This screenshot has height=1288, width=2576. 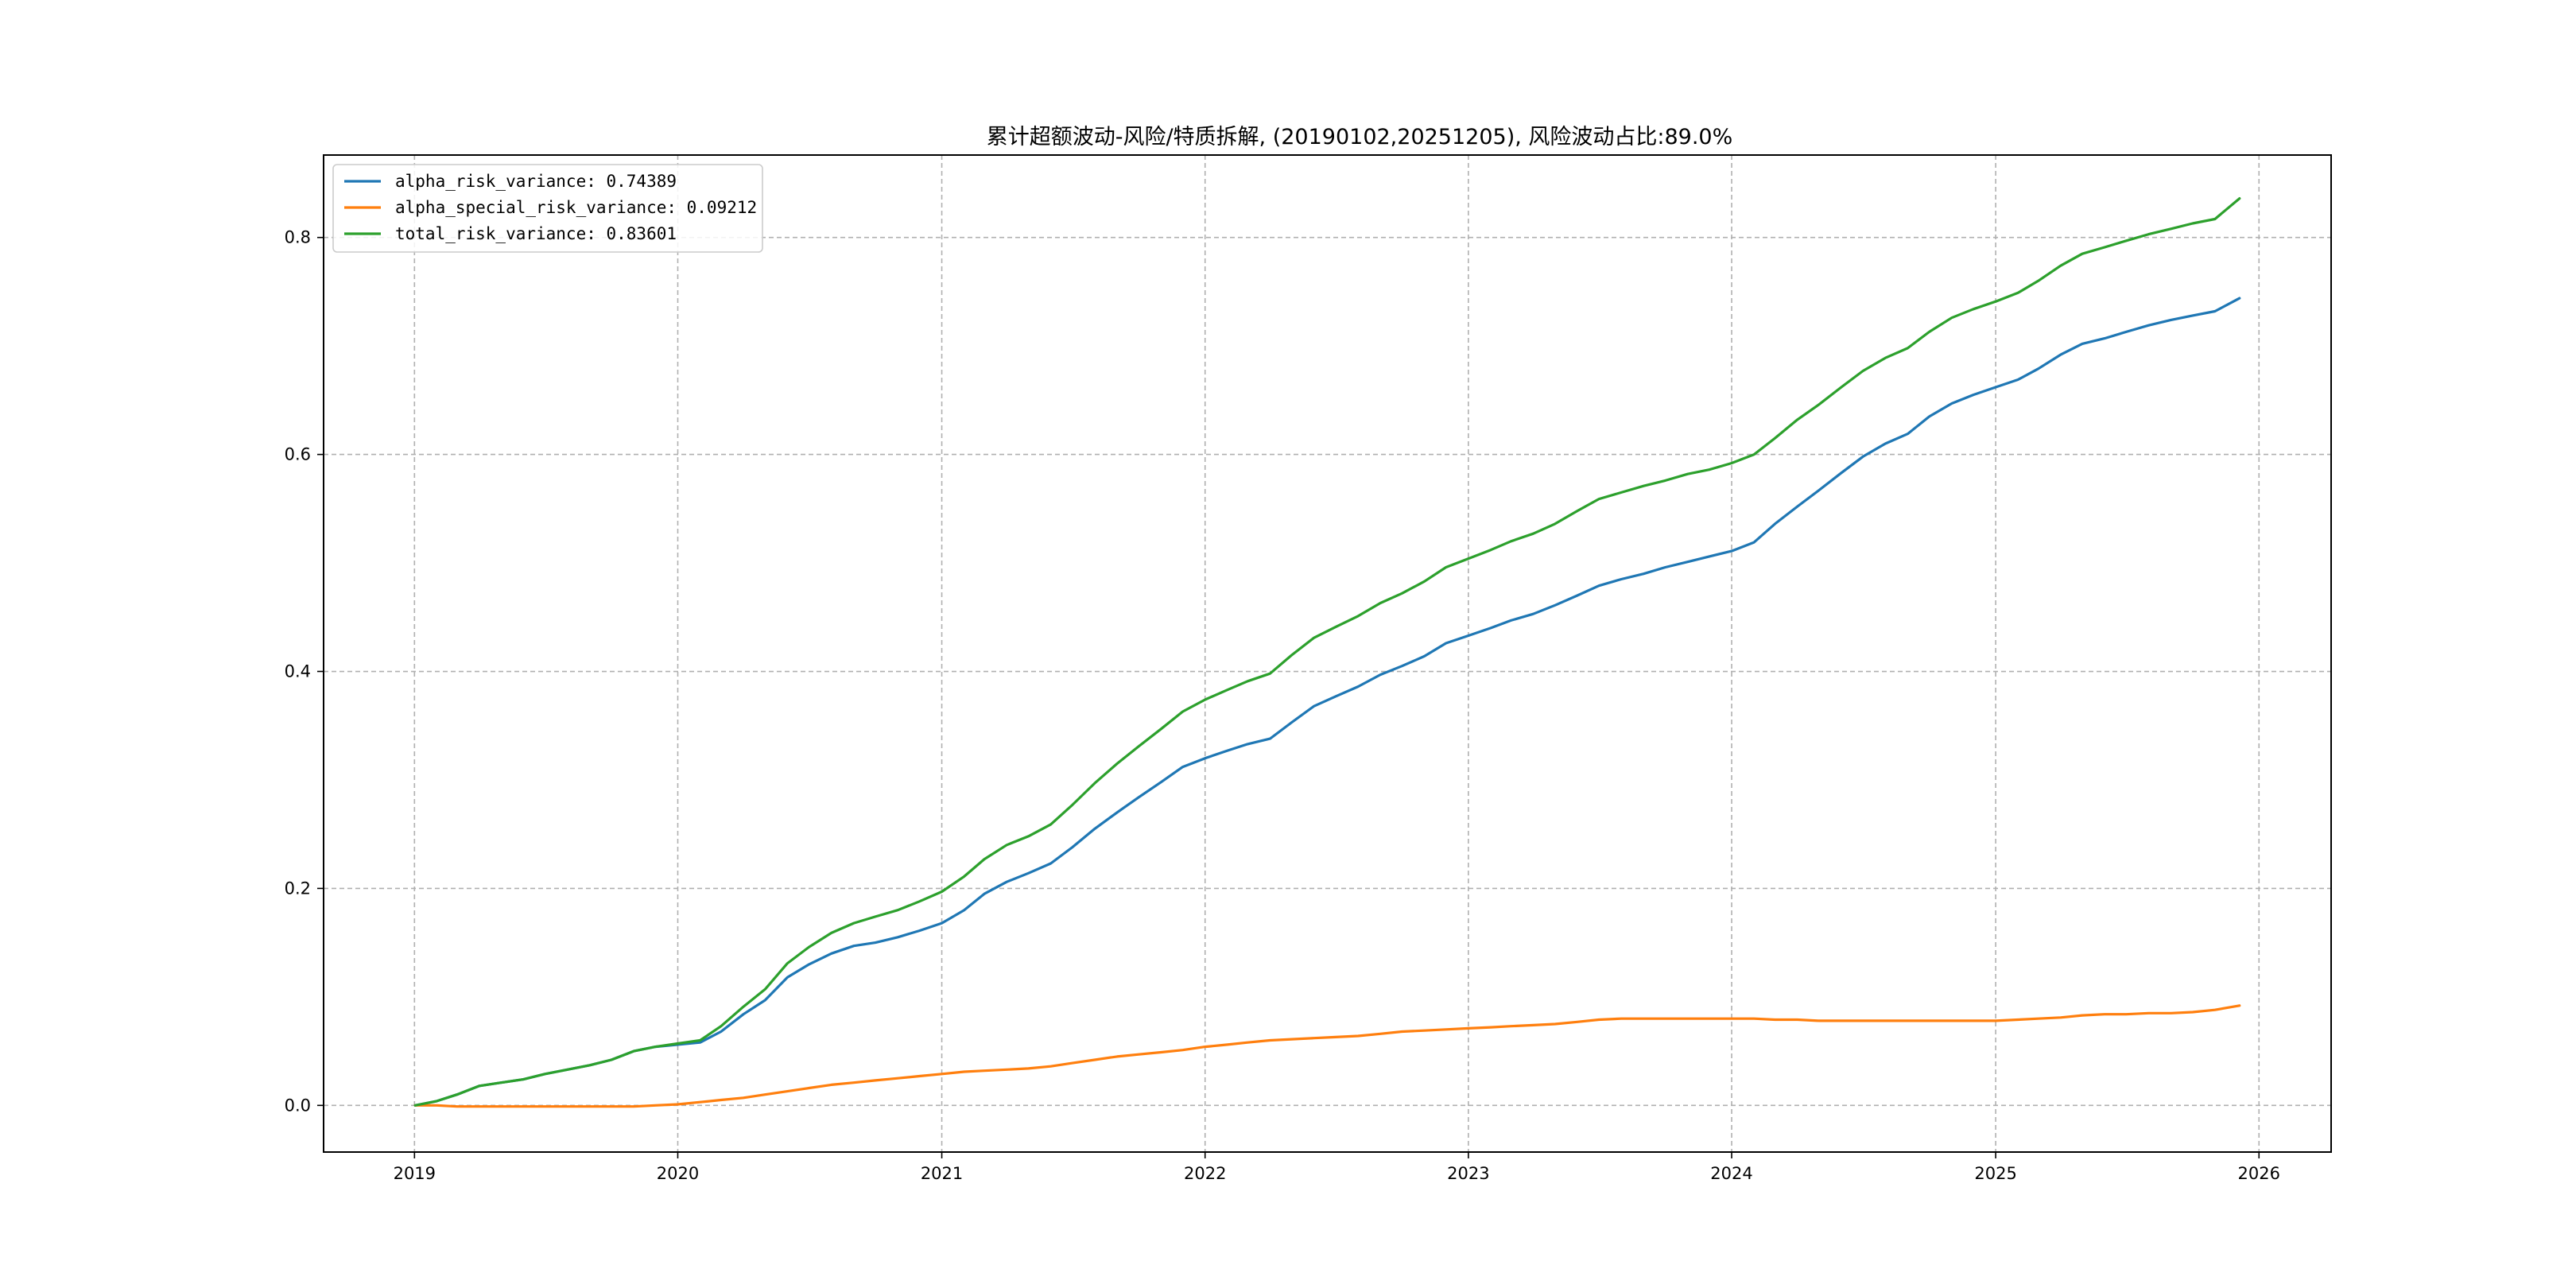 What do you see at coordinates (1337, 1167) in the screenshot?
I see `x-axis: 2019 2020 2021 2022 2023 2024 2025 2026` at bounding box center [1337, 1167].